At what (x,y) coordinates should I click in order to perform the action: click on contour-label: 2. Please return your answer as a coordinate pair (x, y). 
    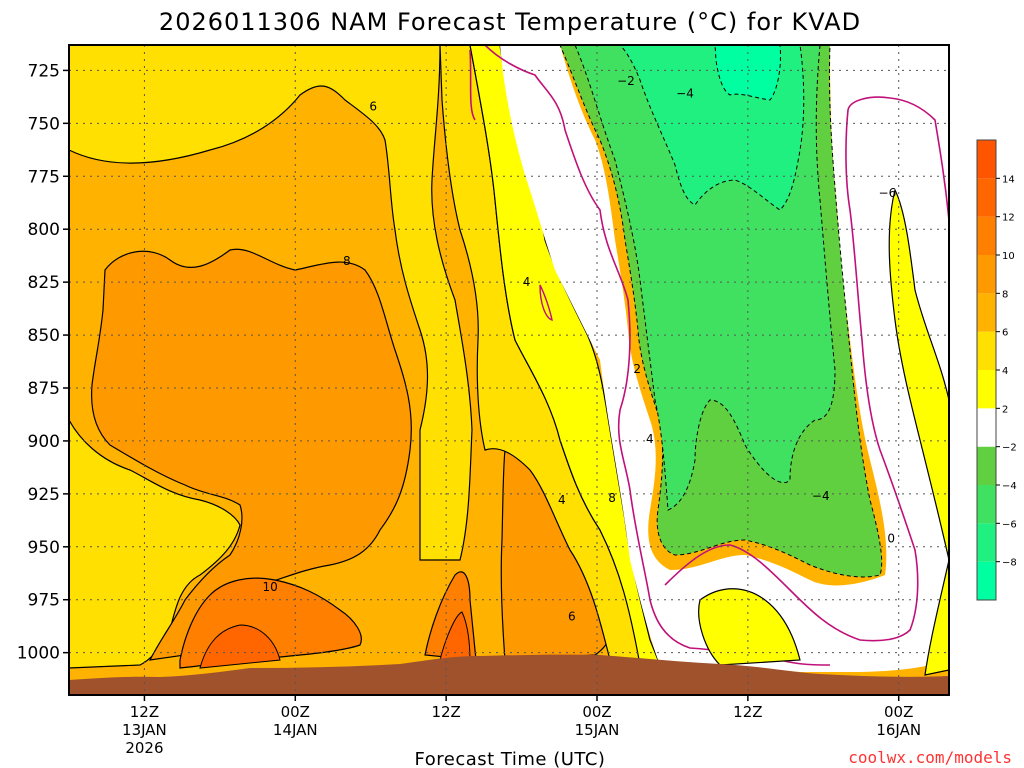
    Looking at the image, I should click on (637, 369).